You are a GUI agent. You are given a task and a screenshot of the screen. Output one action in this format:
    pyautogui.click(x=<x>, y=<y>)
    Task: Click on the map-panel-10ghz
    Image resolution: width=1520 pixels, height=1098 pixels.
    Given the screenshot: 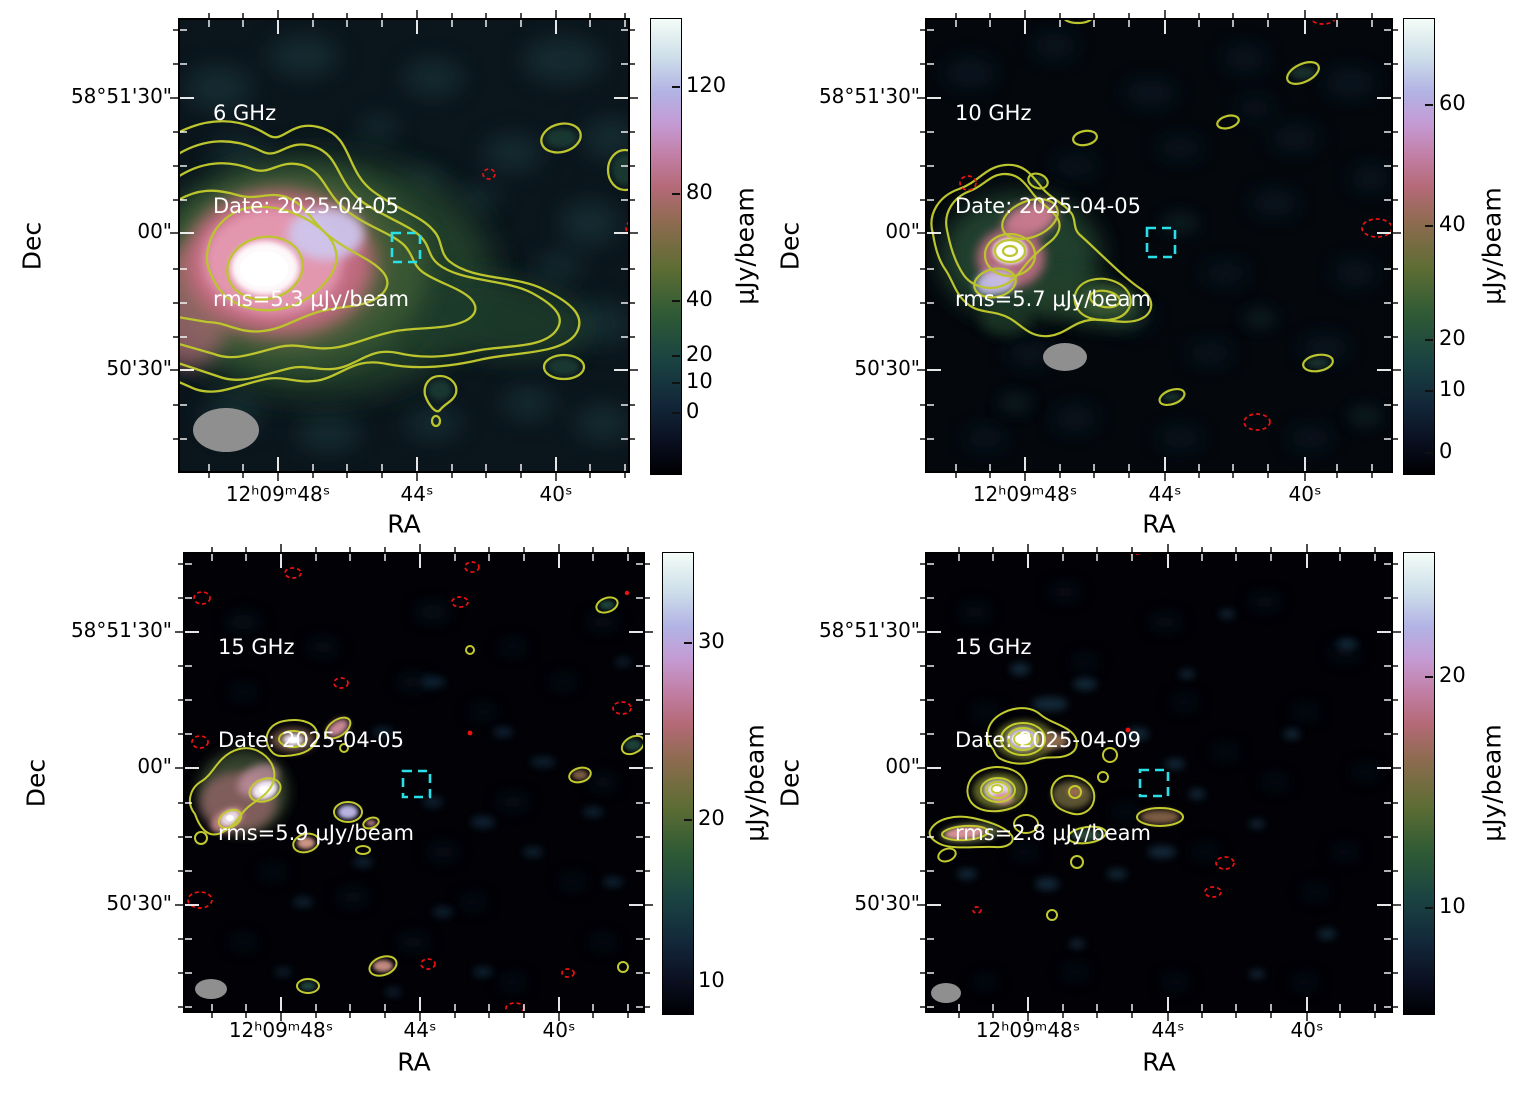 What is the action you would take?
    pyautogui.click(x=1159, y=245)
    